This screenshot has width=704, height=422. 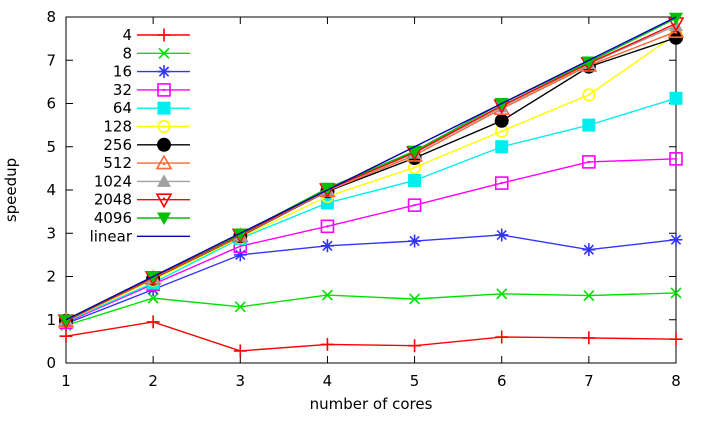 What do you see at coordinates (164, 180) in the screenshot?
I see `marker-triangle-up-filled` at bounding box center [164, 180].